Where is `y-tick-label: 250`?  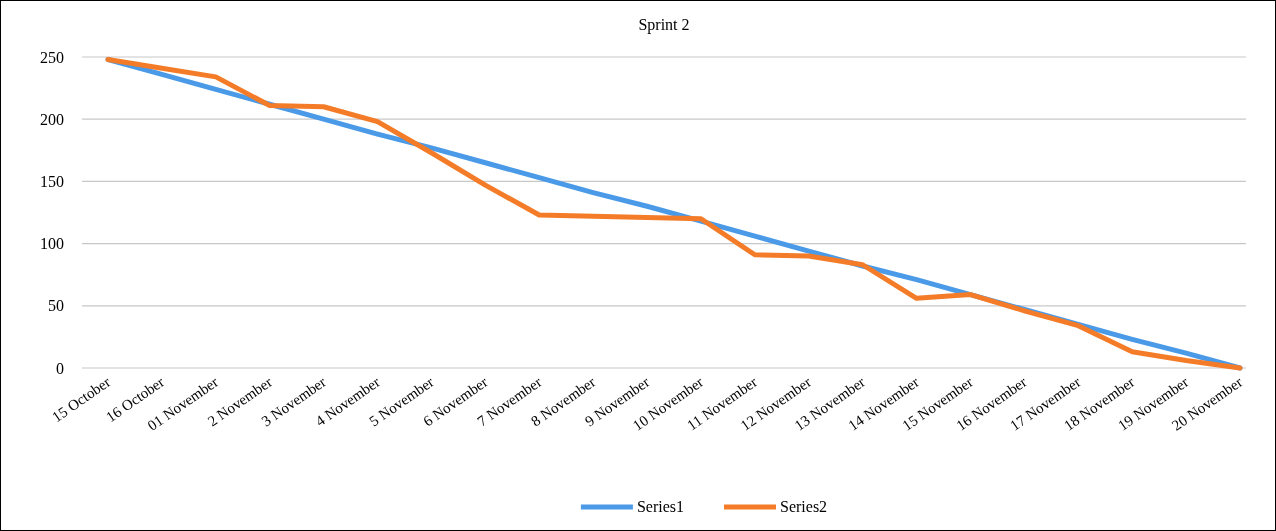 y-tick-label: 250 is located at coordinates (52, 57).